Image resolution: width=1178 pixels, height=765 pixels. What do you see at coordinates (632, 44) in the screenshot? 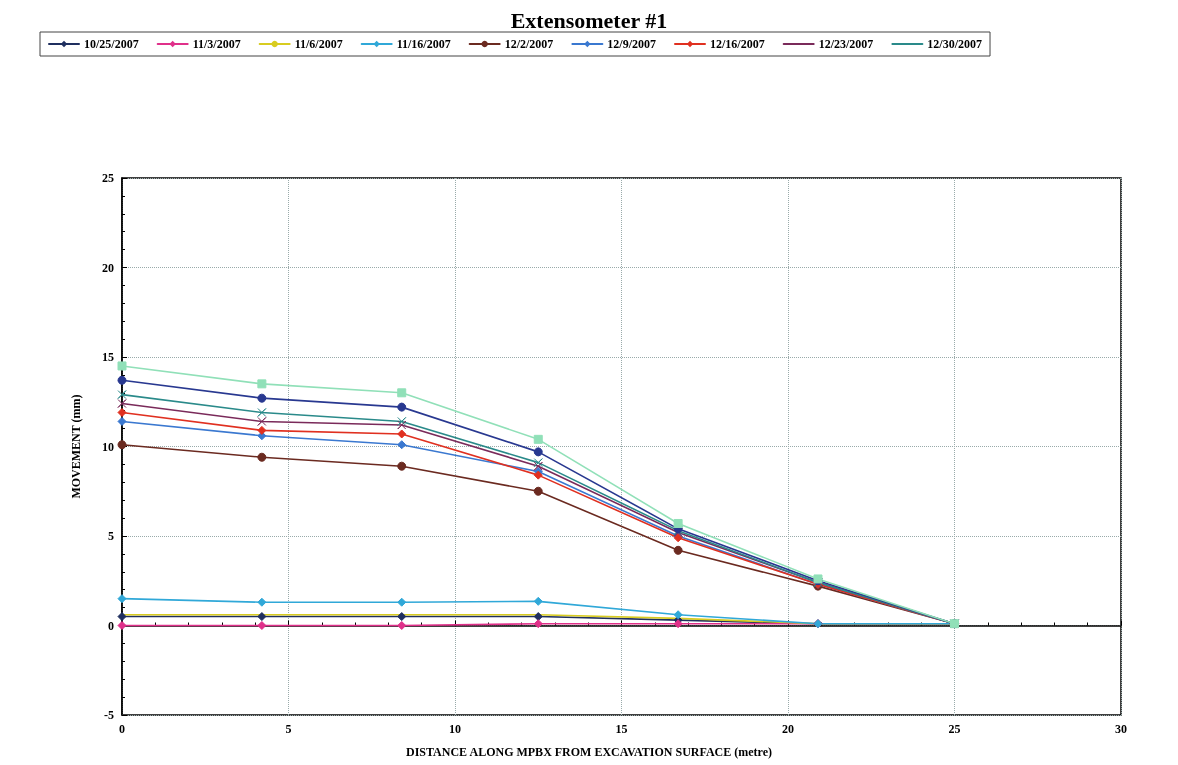
I see `legend-label: 12/9/2007` at bounding box center [632, 44].